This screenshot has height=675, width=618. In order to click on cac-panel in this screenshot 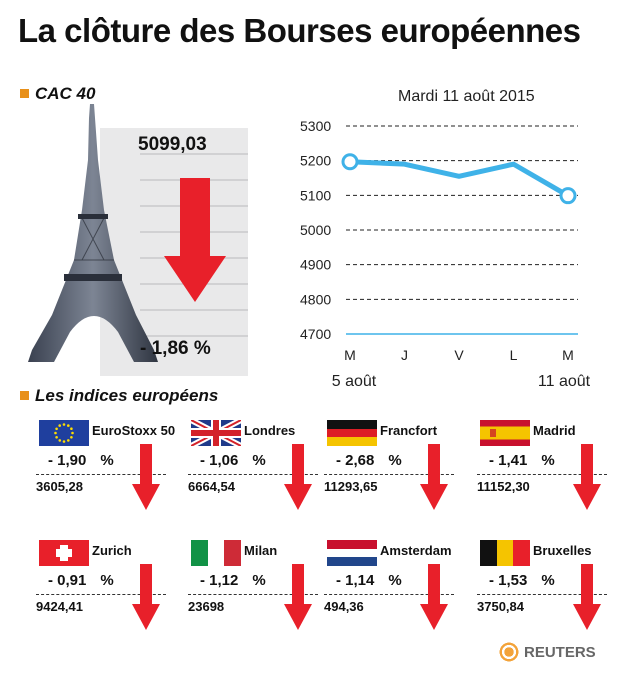, I will do `click(174, 252)`.